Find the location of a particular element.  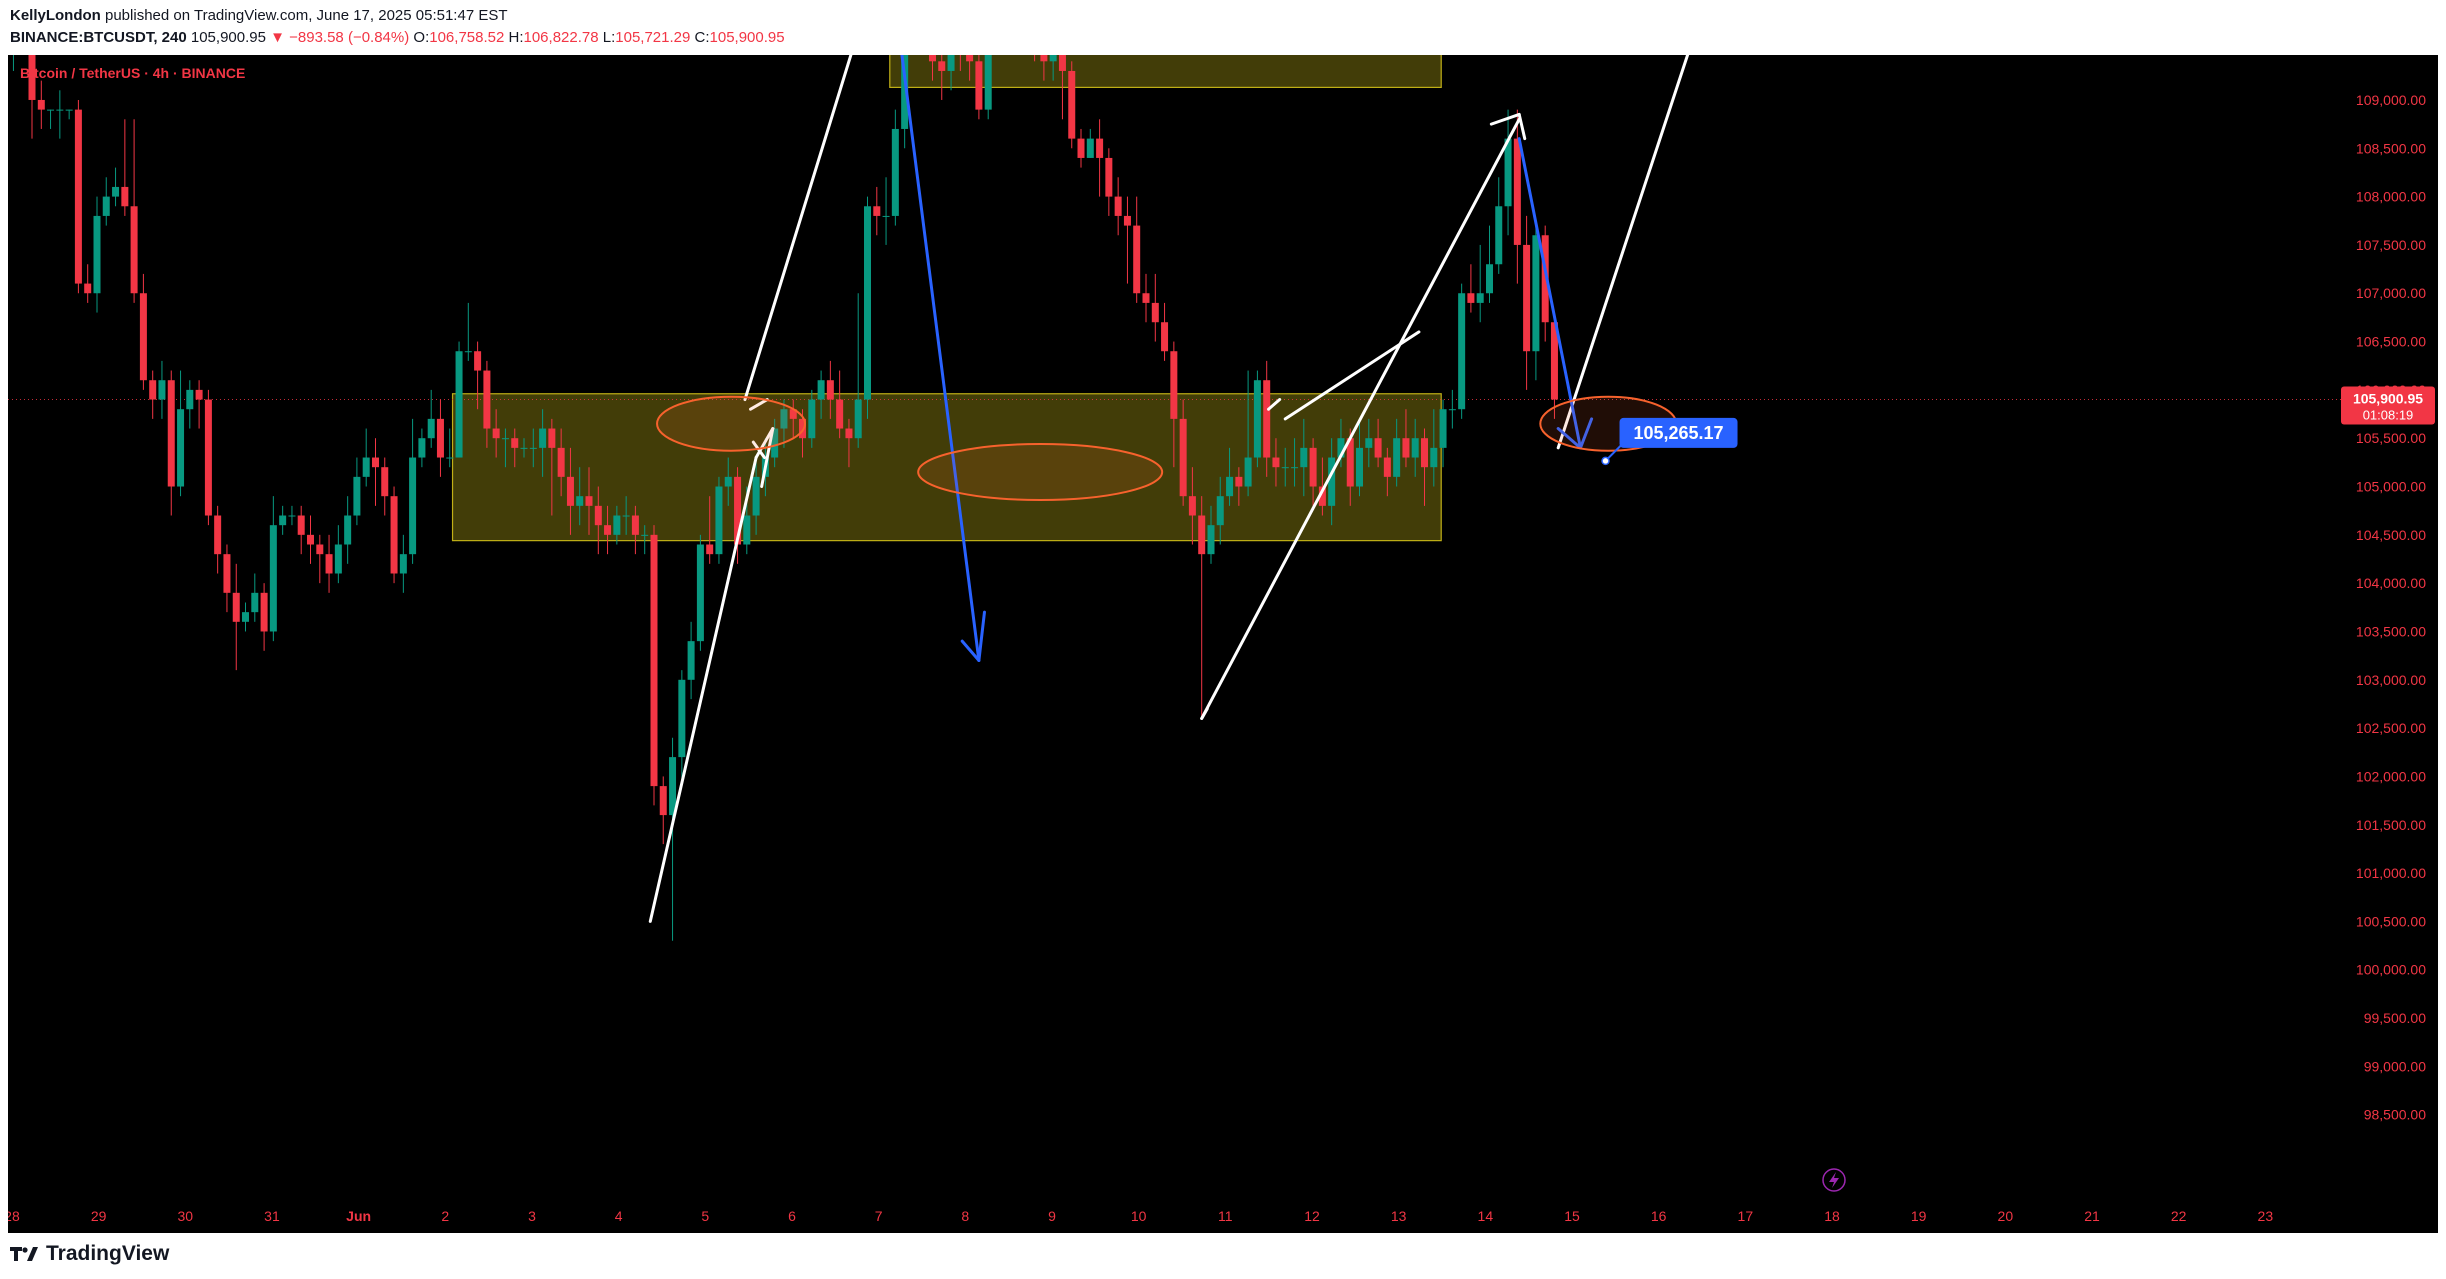

y-tick-label: 98,500.00 is located at coordinates (2395, 1115).